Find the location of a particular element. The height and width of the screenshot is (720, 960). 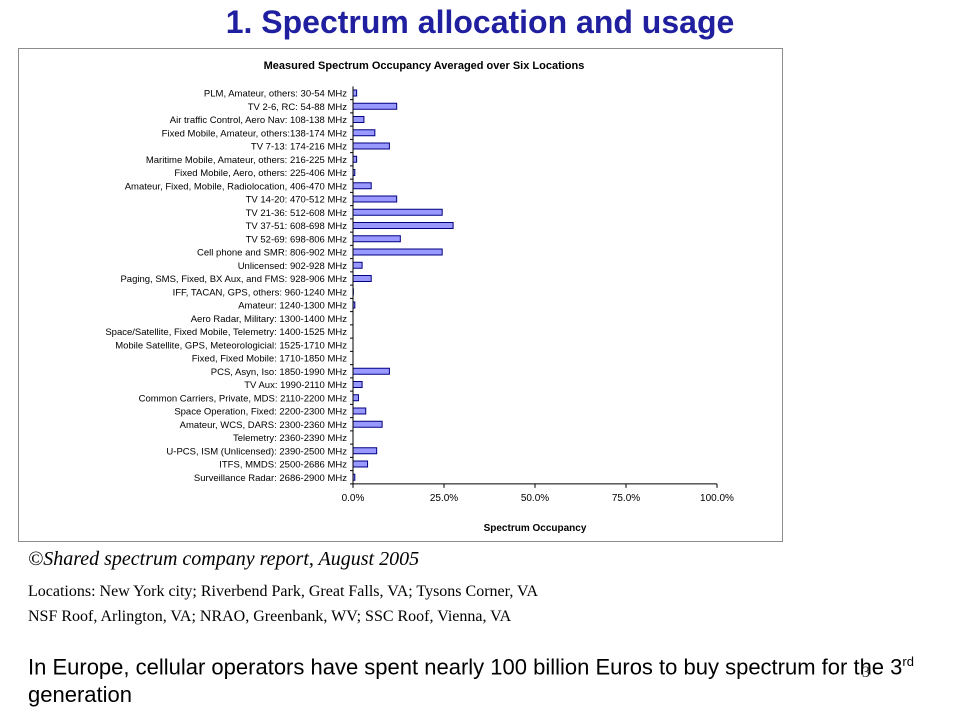

category-label: Telemetry: 2360-2390 MHz is located at coordinates (290, 438).